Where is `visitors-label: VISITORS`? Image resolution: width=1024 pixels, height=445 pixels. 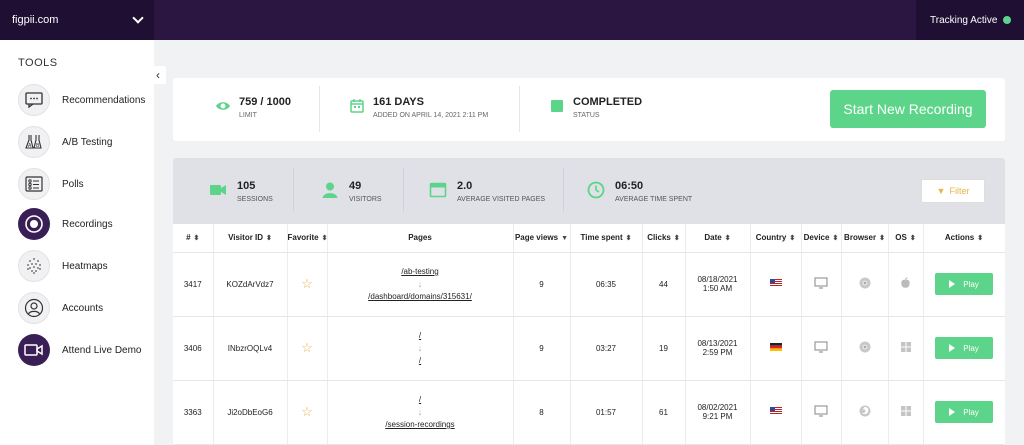 visitors-label: VISITORS is located at coordinates (365, 199).